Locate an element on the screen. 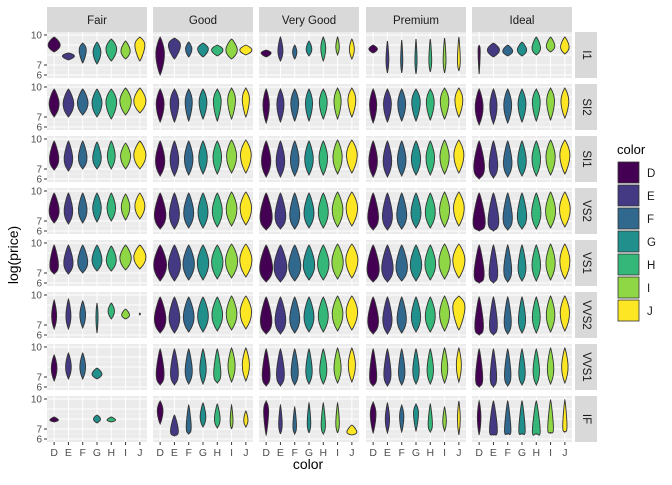 This screenshot has height=485, width=672. x-tick-label: F is located at coordinates (508, 453).